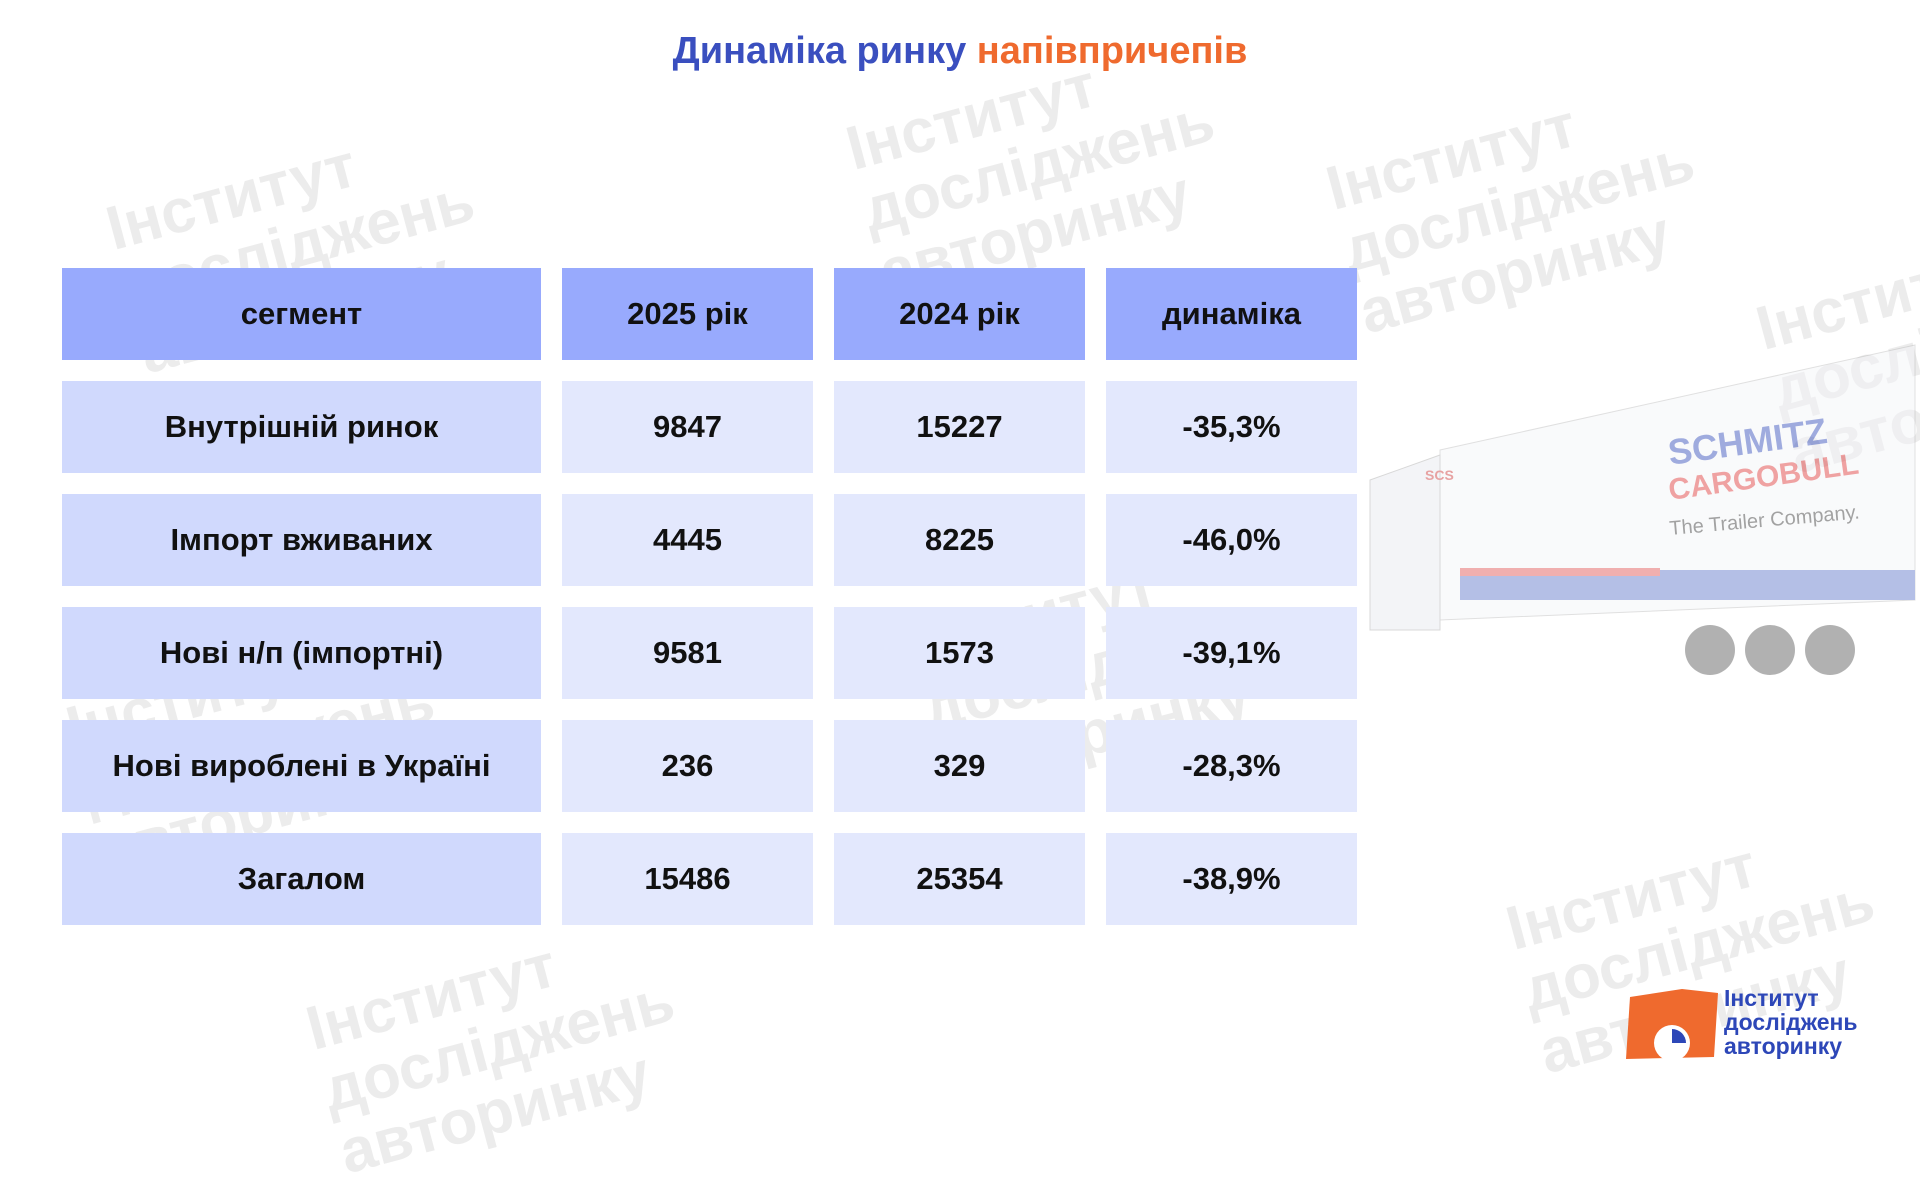 Image resolution: width=1920 pixels, height=1187 pixels. I want to click on row-label: Внутрішній ринок, so click(301, 427).